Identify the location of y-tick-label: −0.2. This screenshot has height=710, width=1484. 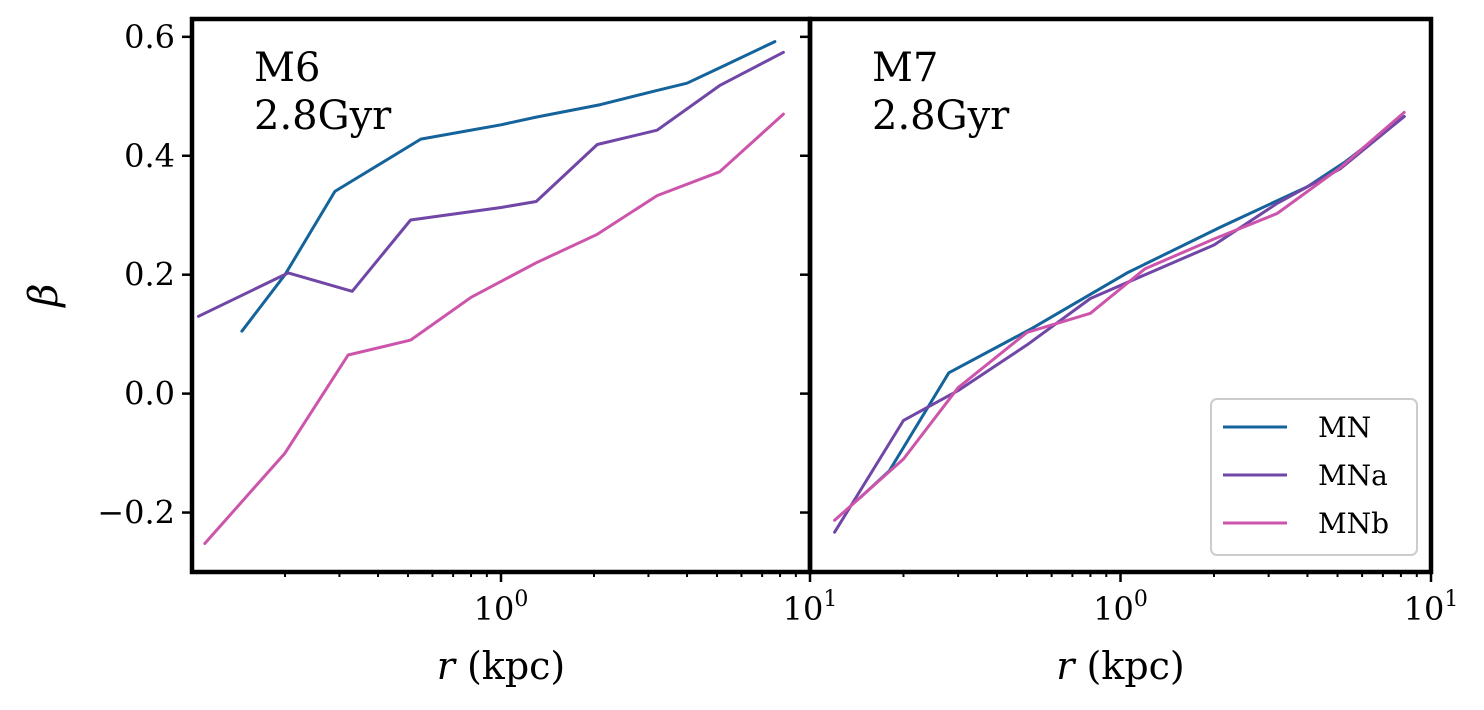
(136, 513).